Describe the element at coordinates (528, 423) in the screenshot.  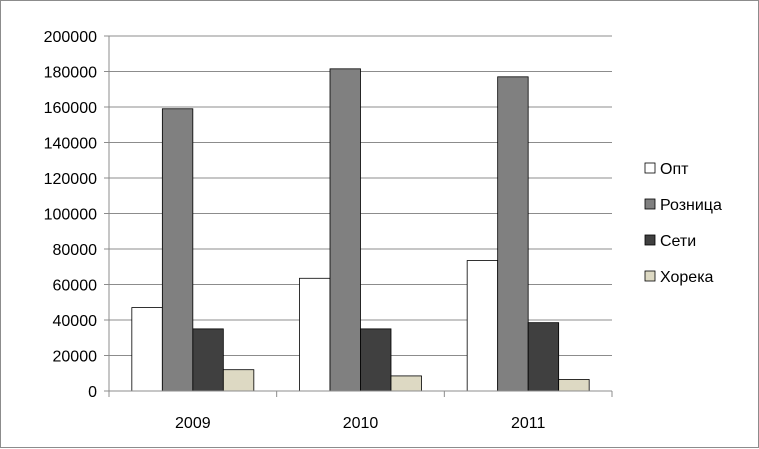
I see `x-tick-label: 2011` at that location.